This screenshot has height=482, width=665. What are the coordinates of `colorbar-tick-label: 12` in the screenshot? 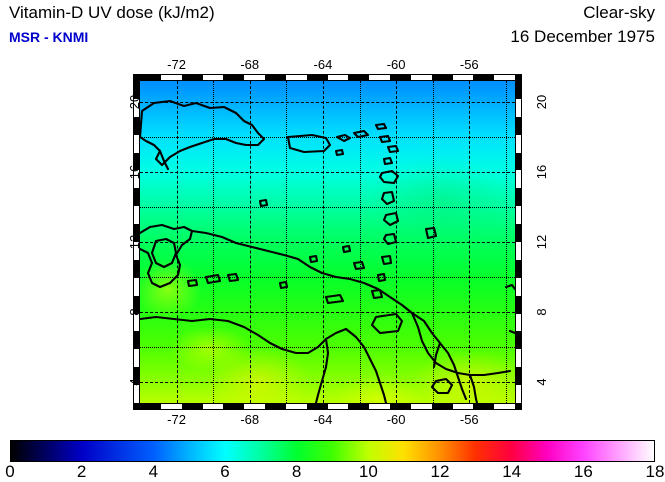 It's located at (440, 471).